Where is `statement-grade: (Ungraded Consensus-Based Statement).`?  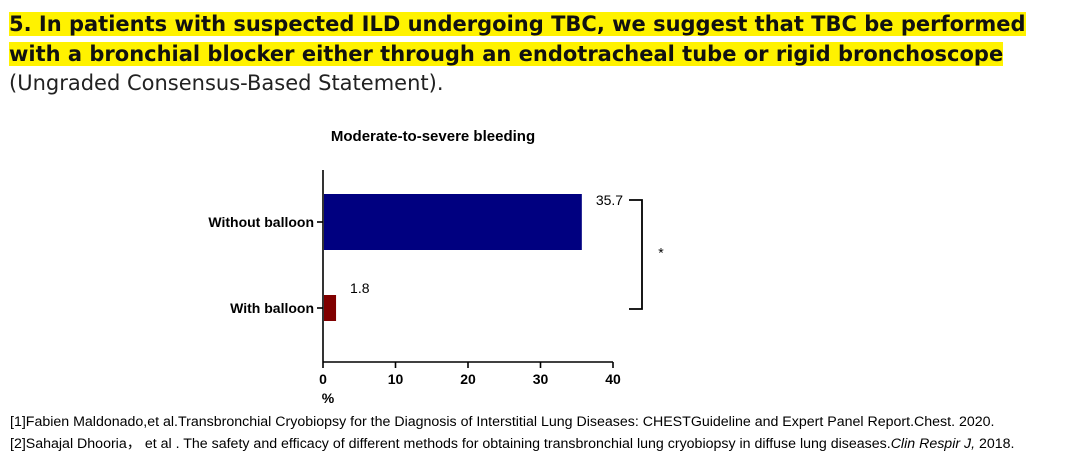
statement-grade: (Ungraded Consensus-Based Statement). is located at coordinates (226, 83).